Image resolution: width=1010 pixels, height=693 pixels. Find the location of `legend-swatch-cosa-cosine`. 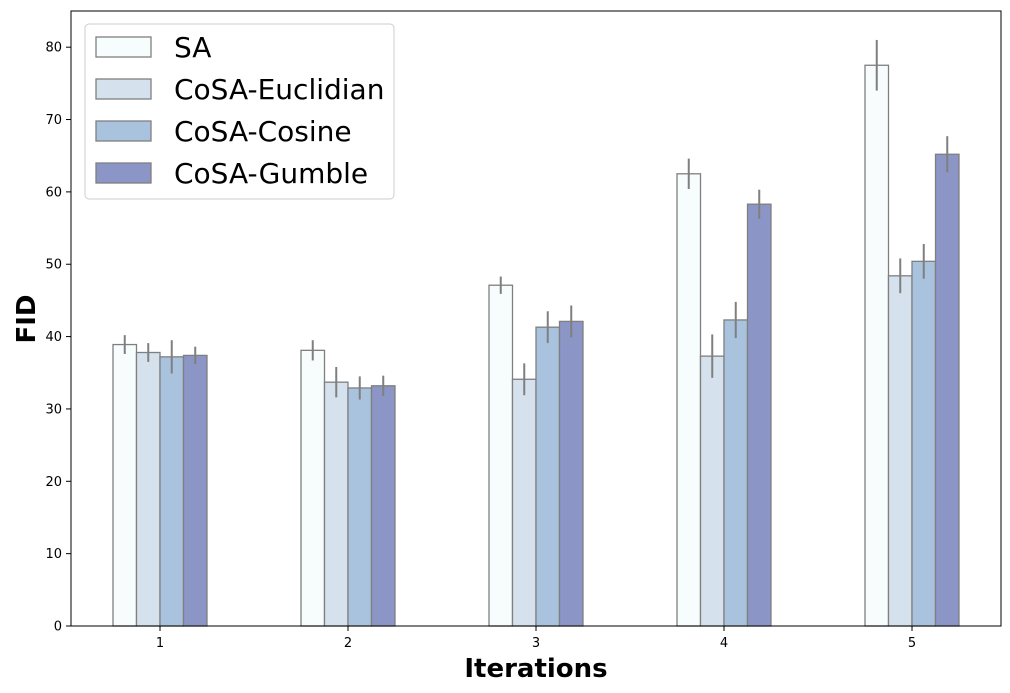

legend-swatch-cosa-cosine is located at coordinates (123, 131).